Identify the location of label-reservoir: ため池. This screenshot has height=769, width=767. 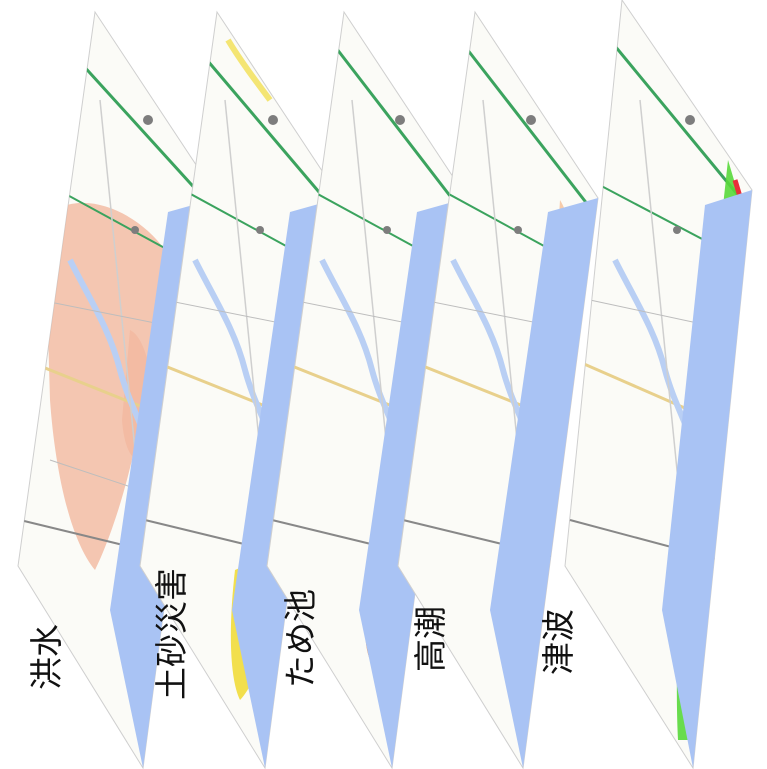
(300, 638).